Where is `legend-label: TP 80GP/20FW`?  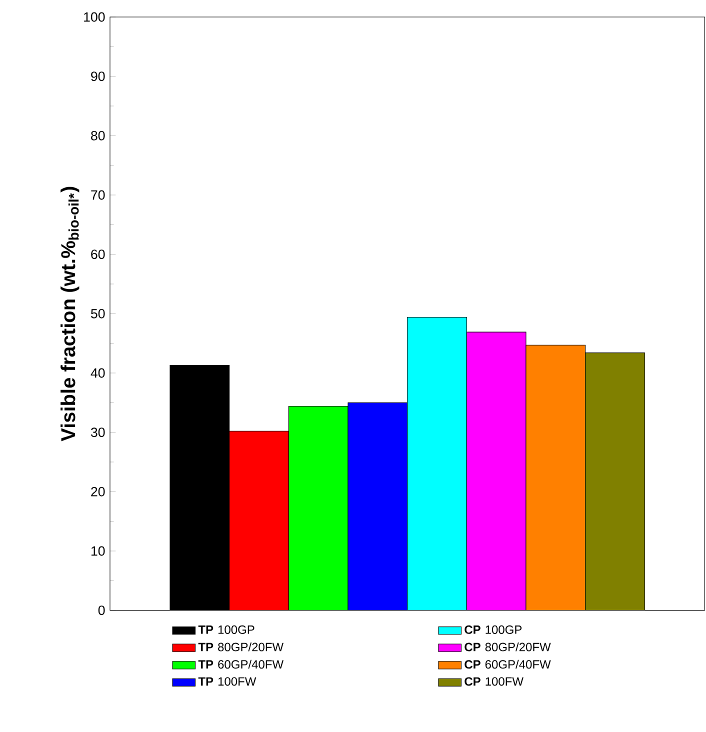
legend-label: TP 80GP/20FW is located at coordinates (241, 647).